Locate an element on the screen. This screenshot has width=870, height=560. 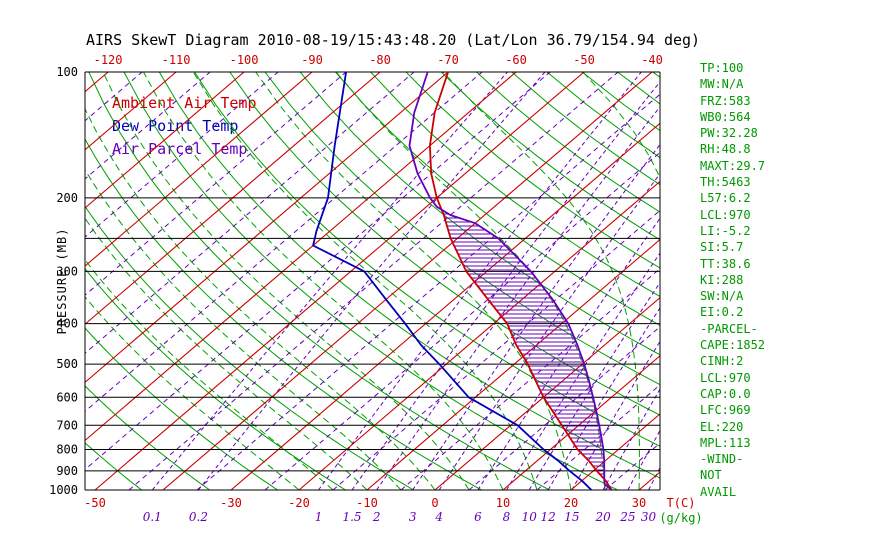
legend-item-0: Ambient Air Temp is located at coordinates (184, 103).